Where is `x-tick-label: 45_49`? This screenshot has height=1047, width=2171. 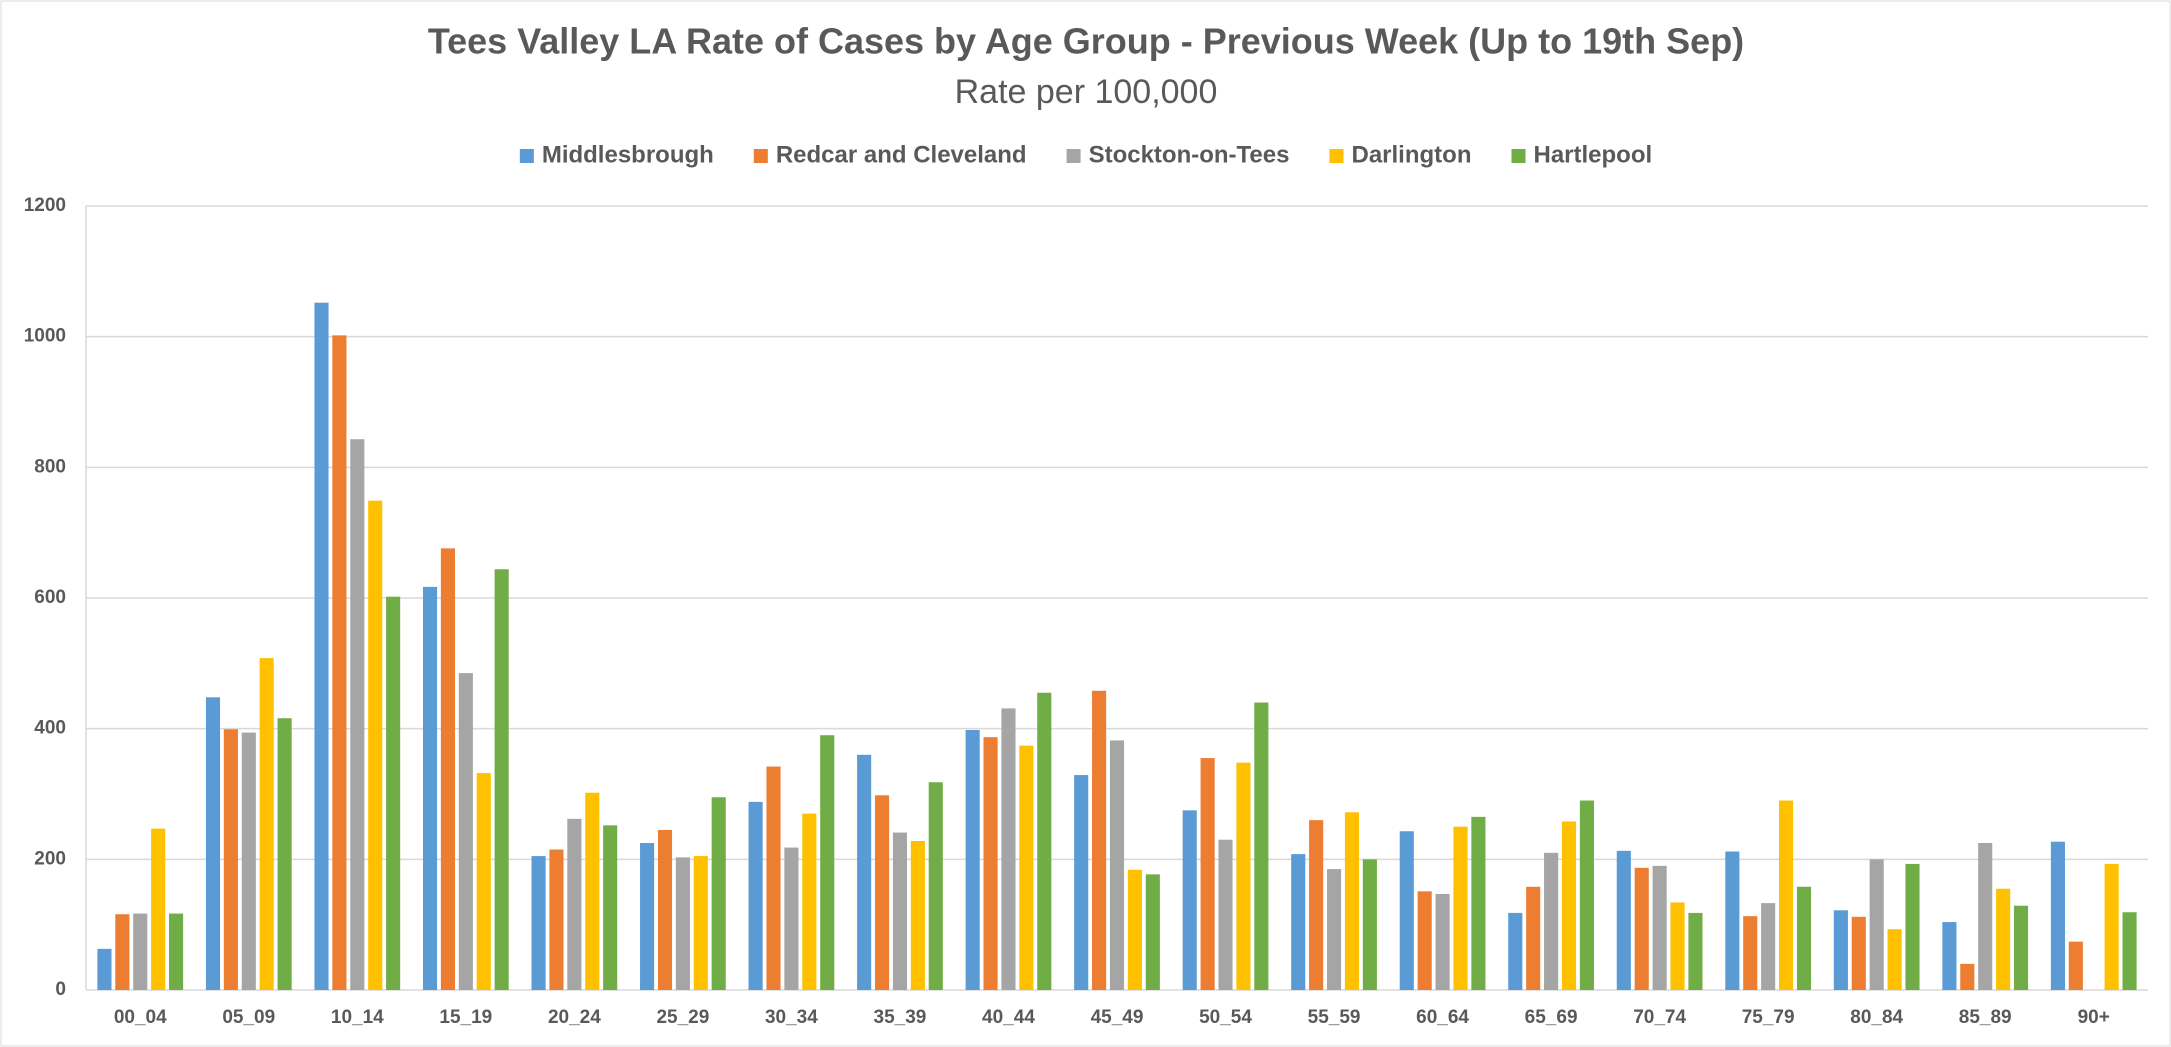
x-tick-label: 45_49 is located at coordinates (1117, 1017).